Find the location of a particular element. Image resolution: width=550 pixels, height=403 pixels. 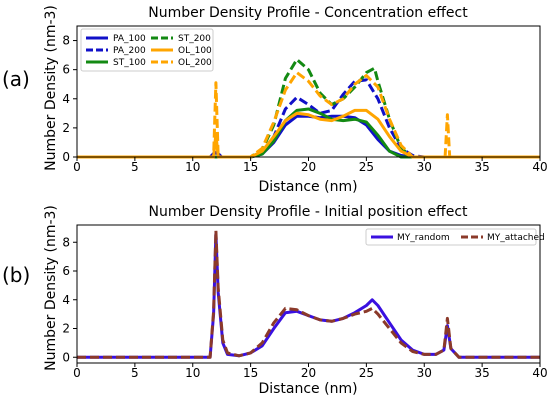

legend-label: MY_attached is located at coordinates (516, 238).